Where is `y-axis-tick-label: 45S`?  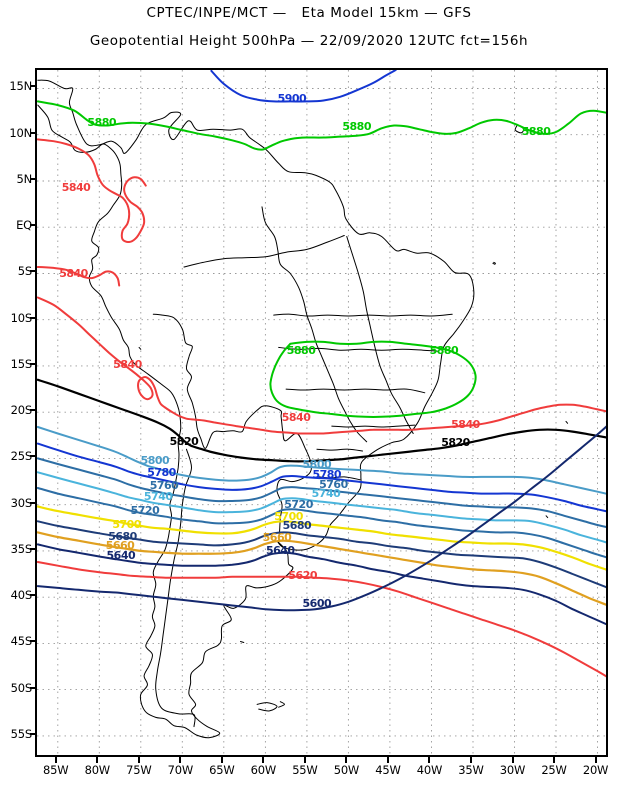
y-axis-tick-label: 45S is located at coordinates (21, 641).